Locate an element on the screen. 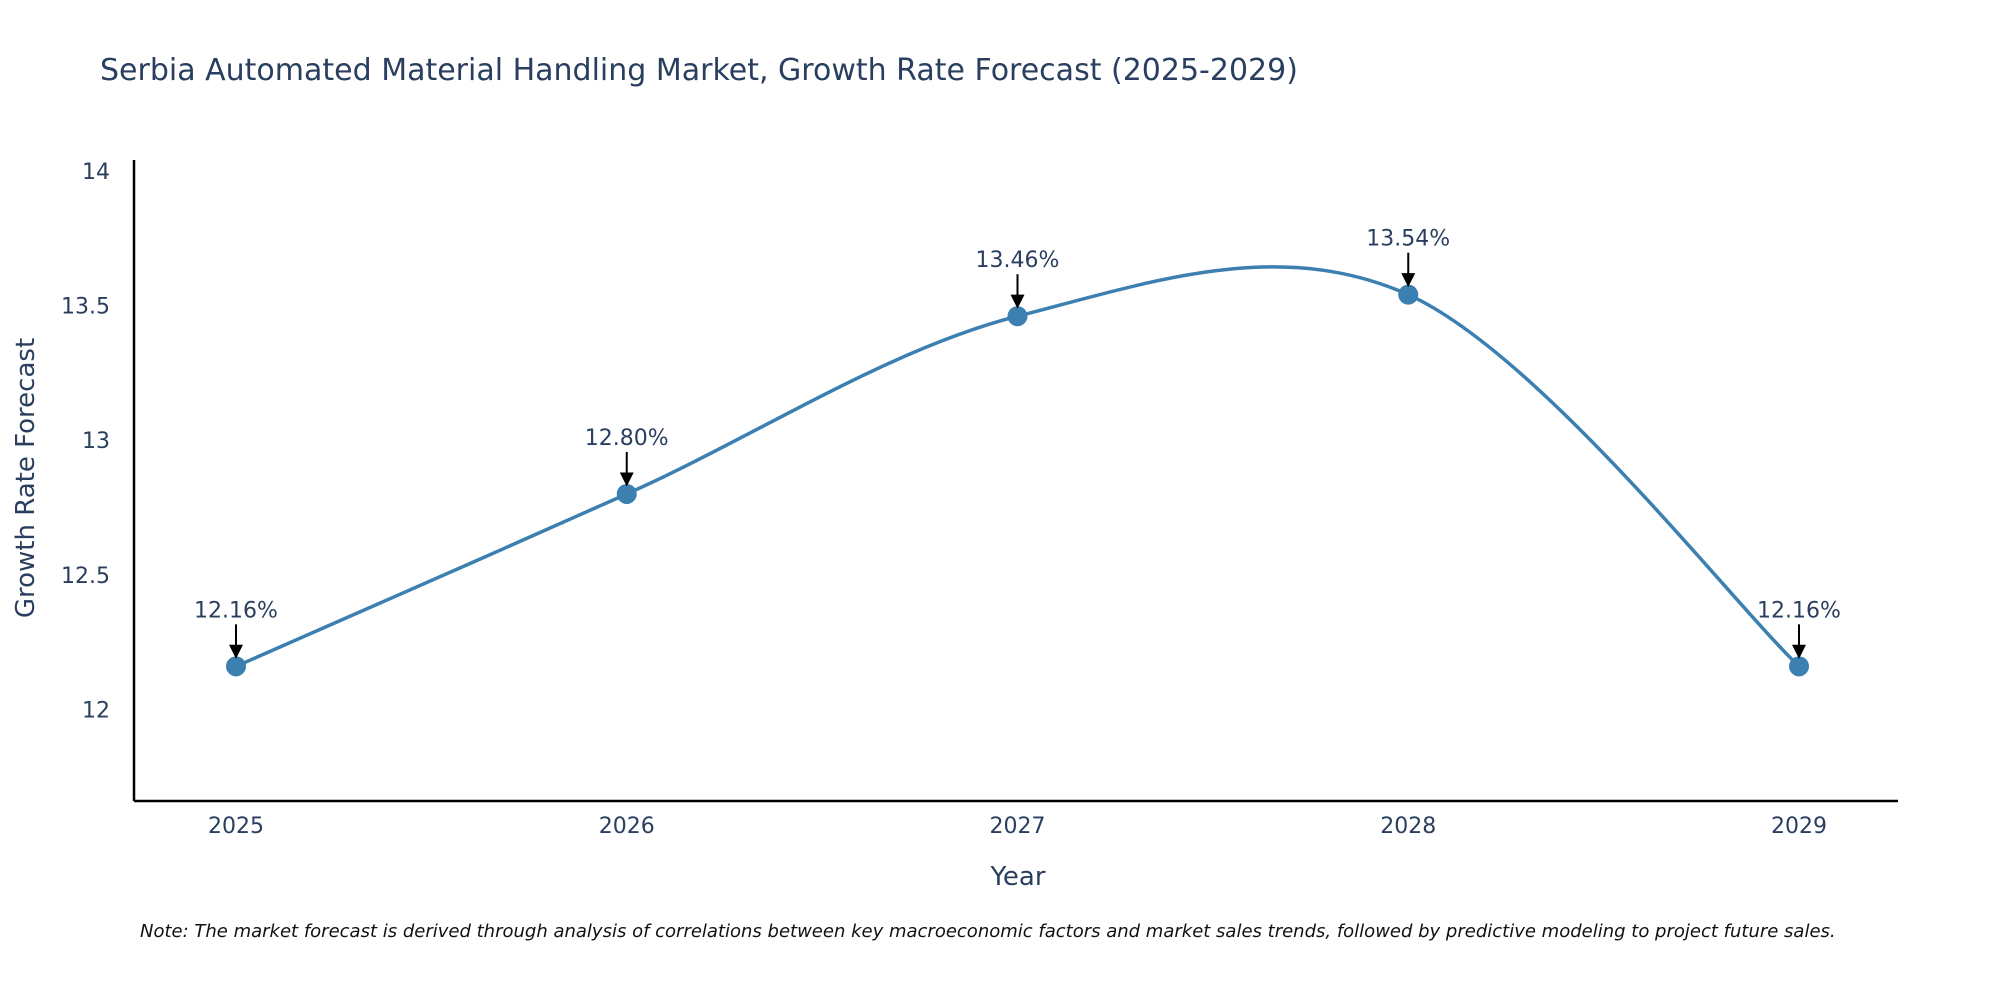 This screenshot has height=1000, width=2000. y-tick-label: 13.5 is located at coordinates (85, 306).